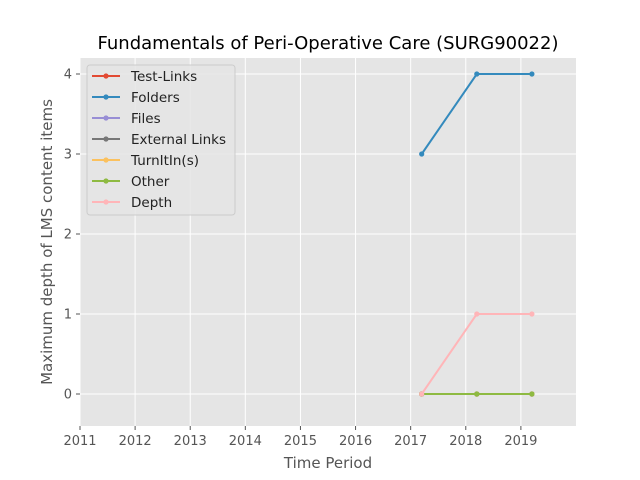  What do you see at coordinates (477, 234) in the screenshot?
I see `series-lines` at bounding box center [477, 234].